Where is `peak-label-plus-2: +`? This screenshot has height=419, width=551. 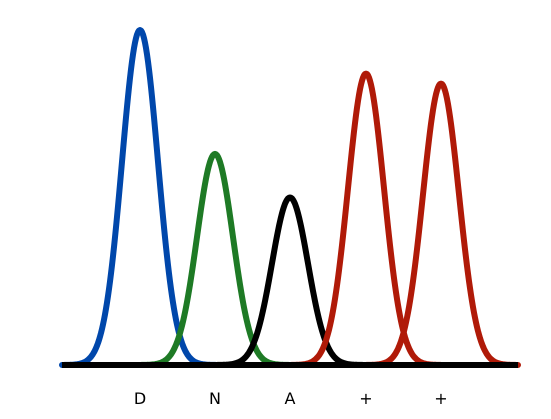 peak-label-plus-2: + is located at coordinates (441, 398).